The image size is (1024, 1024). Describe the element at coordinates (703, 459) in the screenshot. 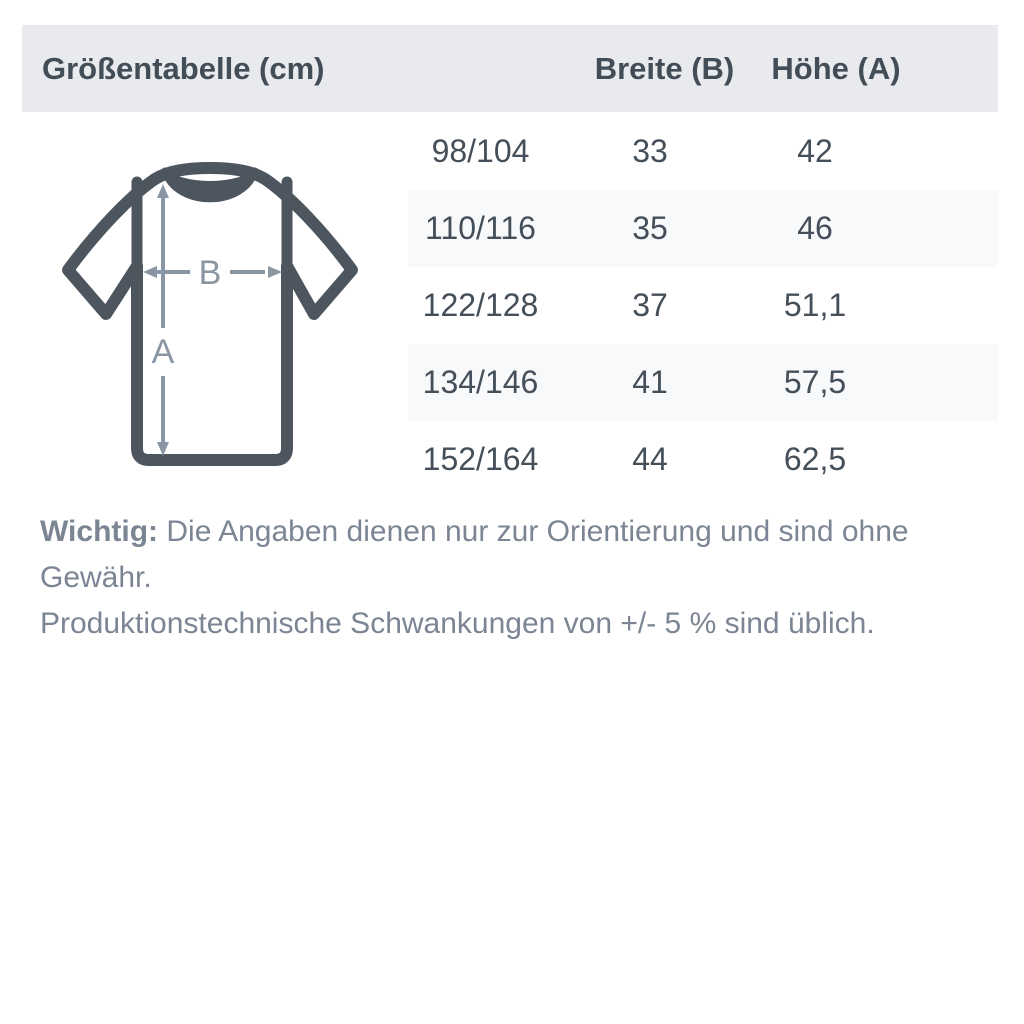

I see `table-row: 152/164 44 62,5` at that location.